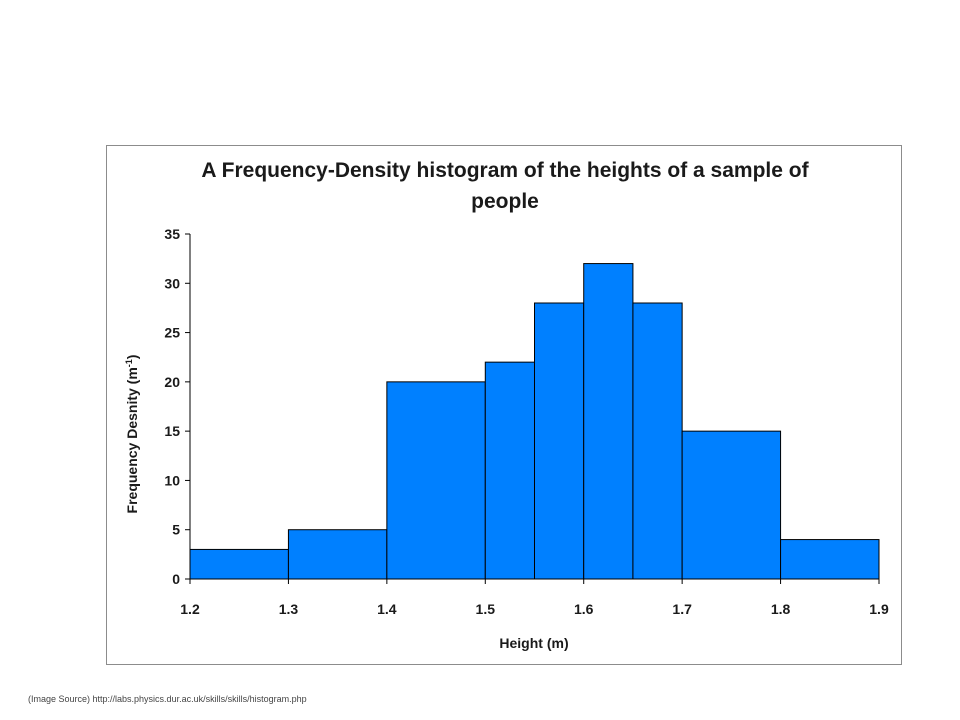 The image size is (960, 720). I want to click on y-tick-label: 20, so click(172, 382).